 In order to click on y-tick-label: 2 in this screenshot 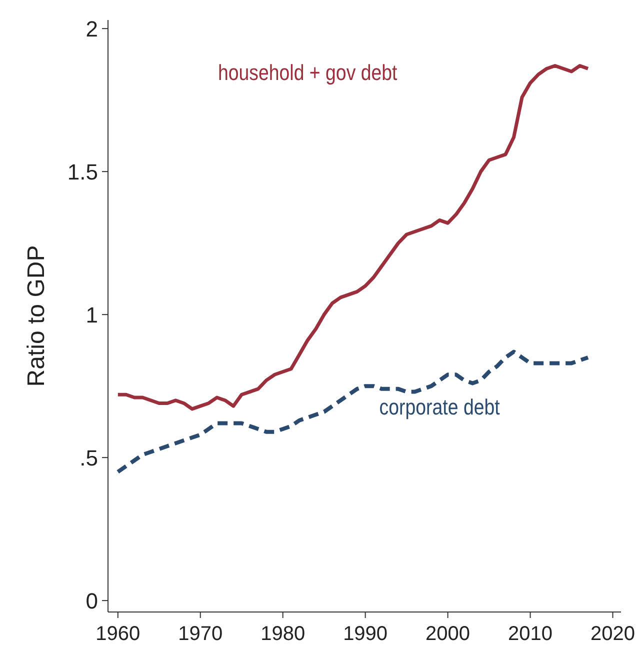, I will do `click(92, 29)`.